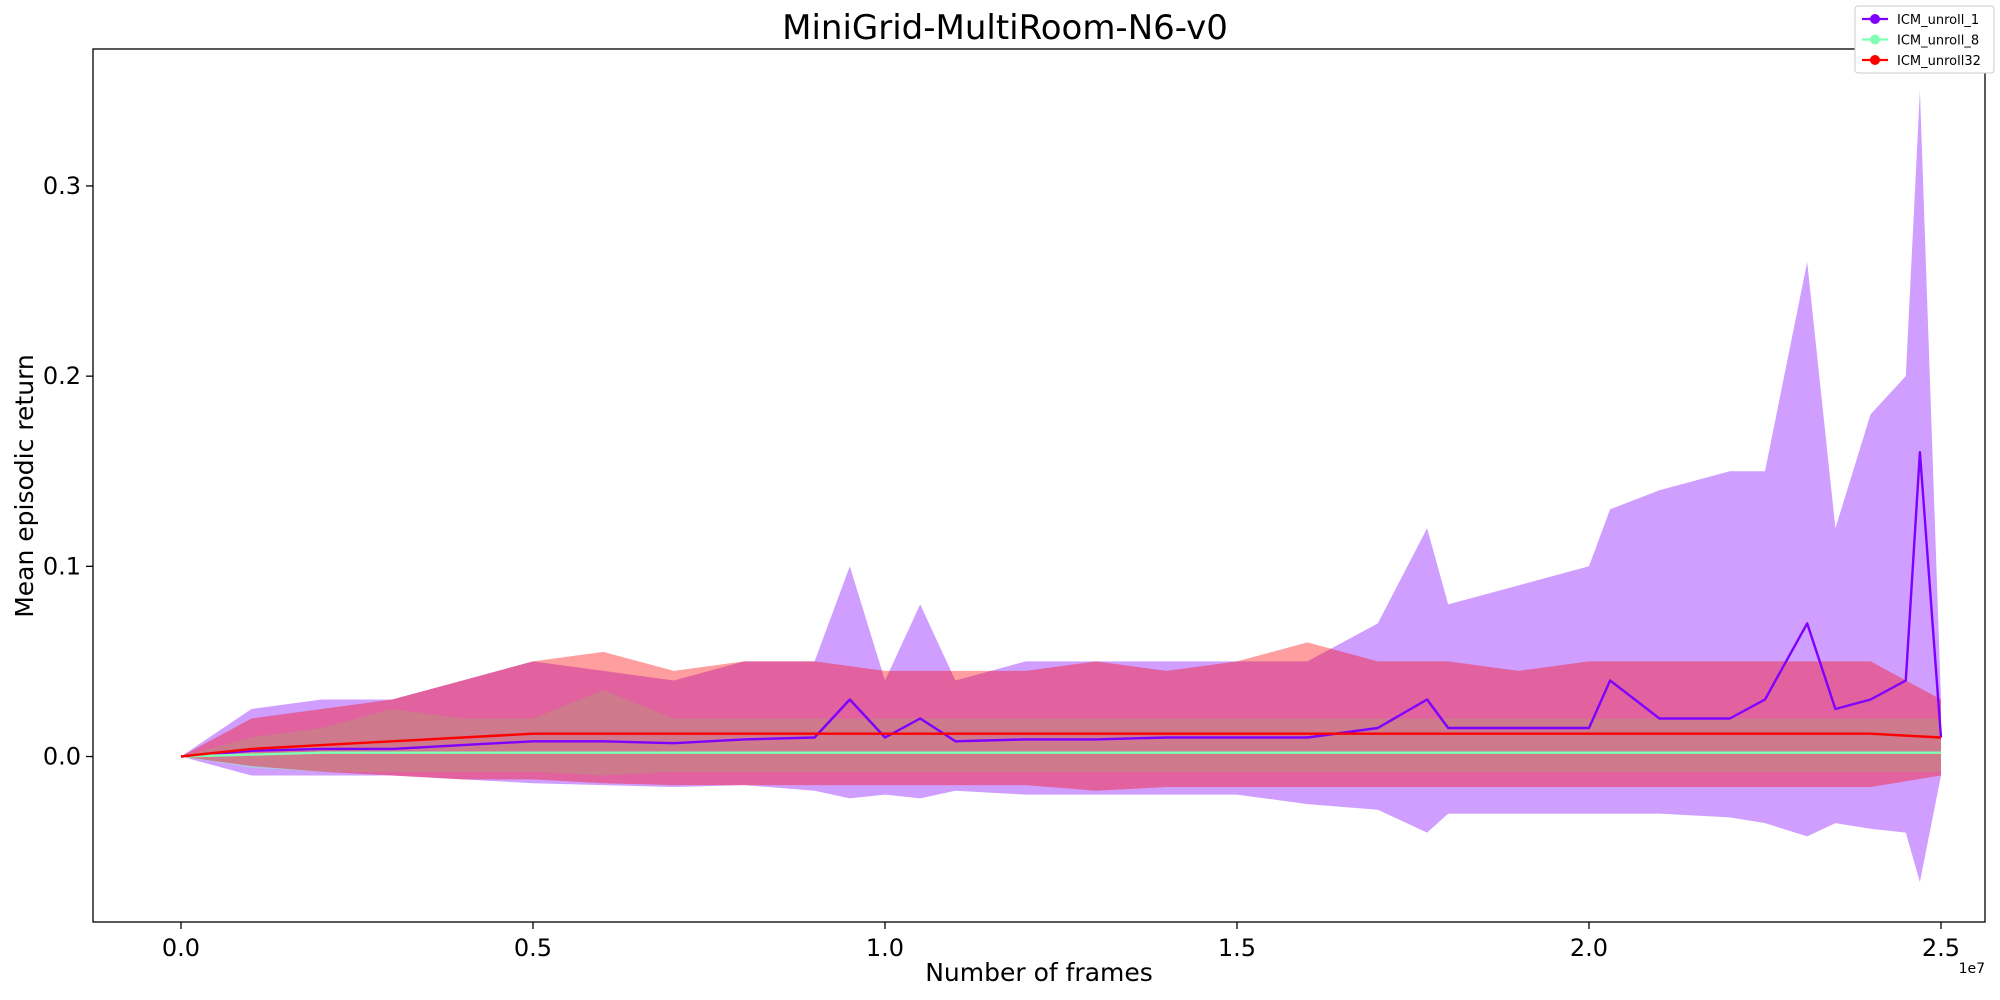 This screenshot has height=1000, width=2000. What do you see at coordinates (1939, 61) in the screenshot?
I see `legend-label-icm-unroll32: ICM_unroll32` at bounding box center [1939, 61].